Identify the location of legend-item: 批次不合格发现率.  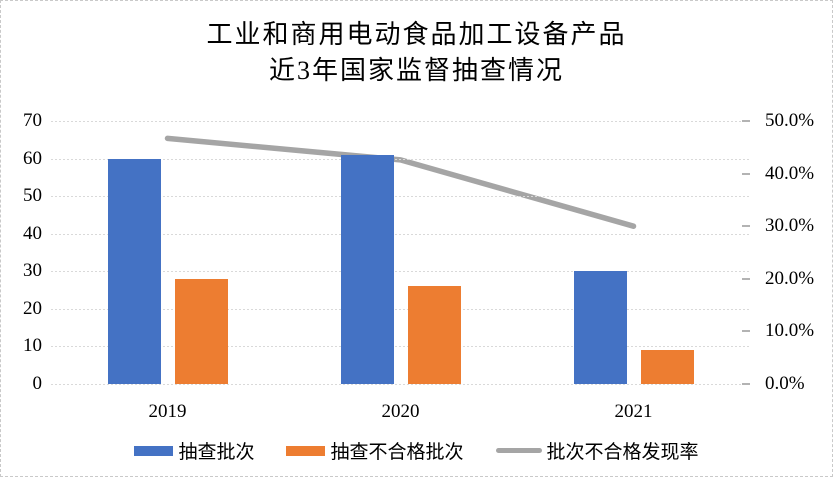
(597, 450).